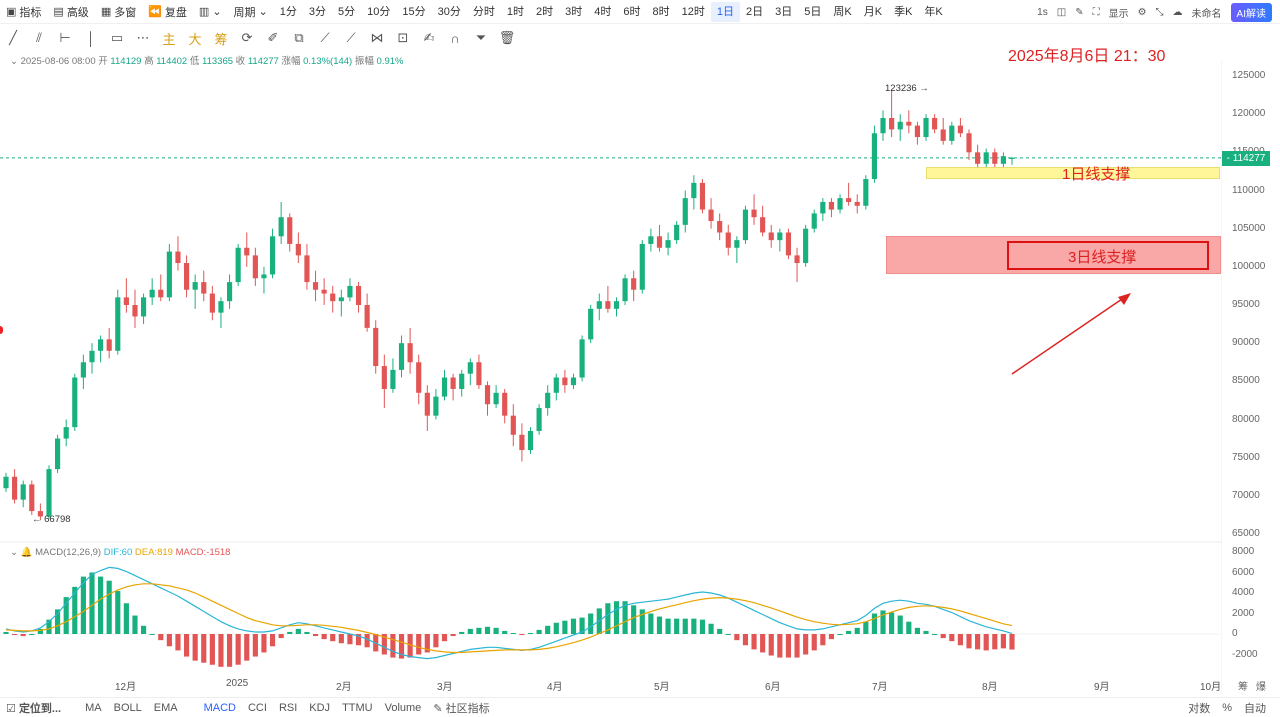  What do you see at coordinates (574, 11) in the screenshot?
I see `period-9: 3时` at bounding box center [574, 11].